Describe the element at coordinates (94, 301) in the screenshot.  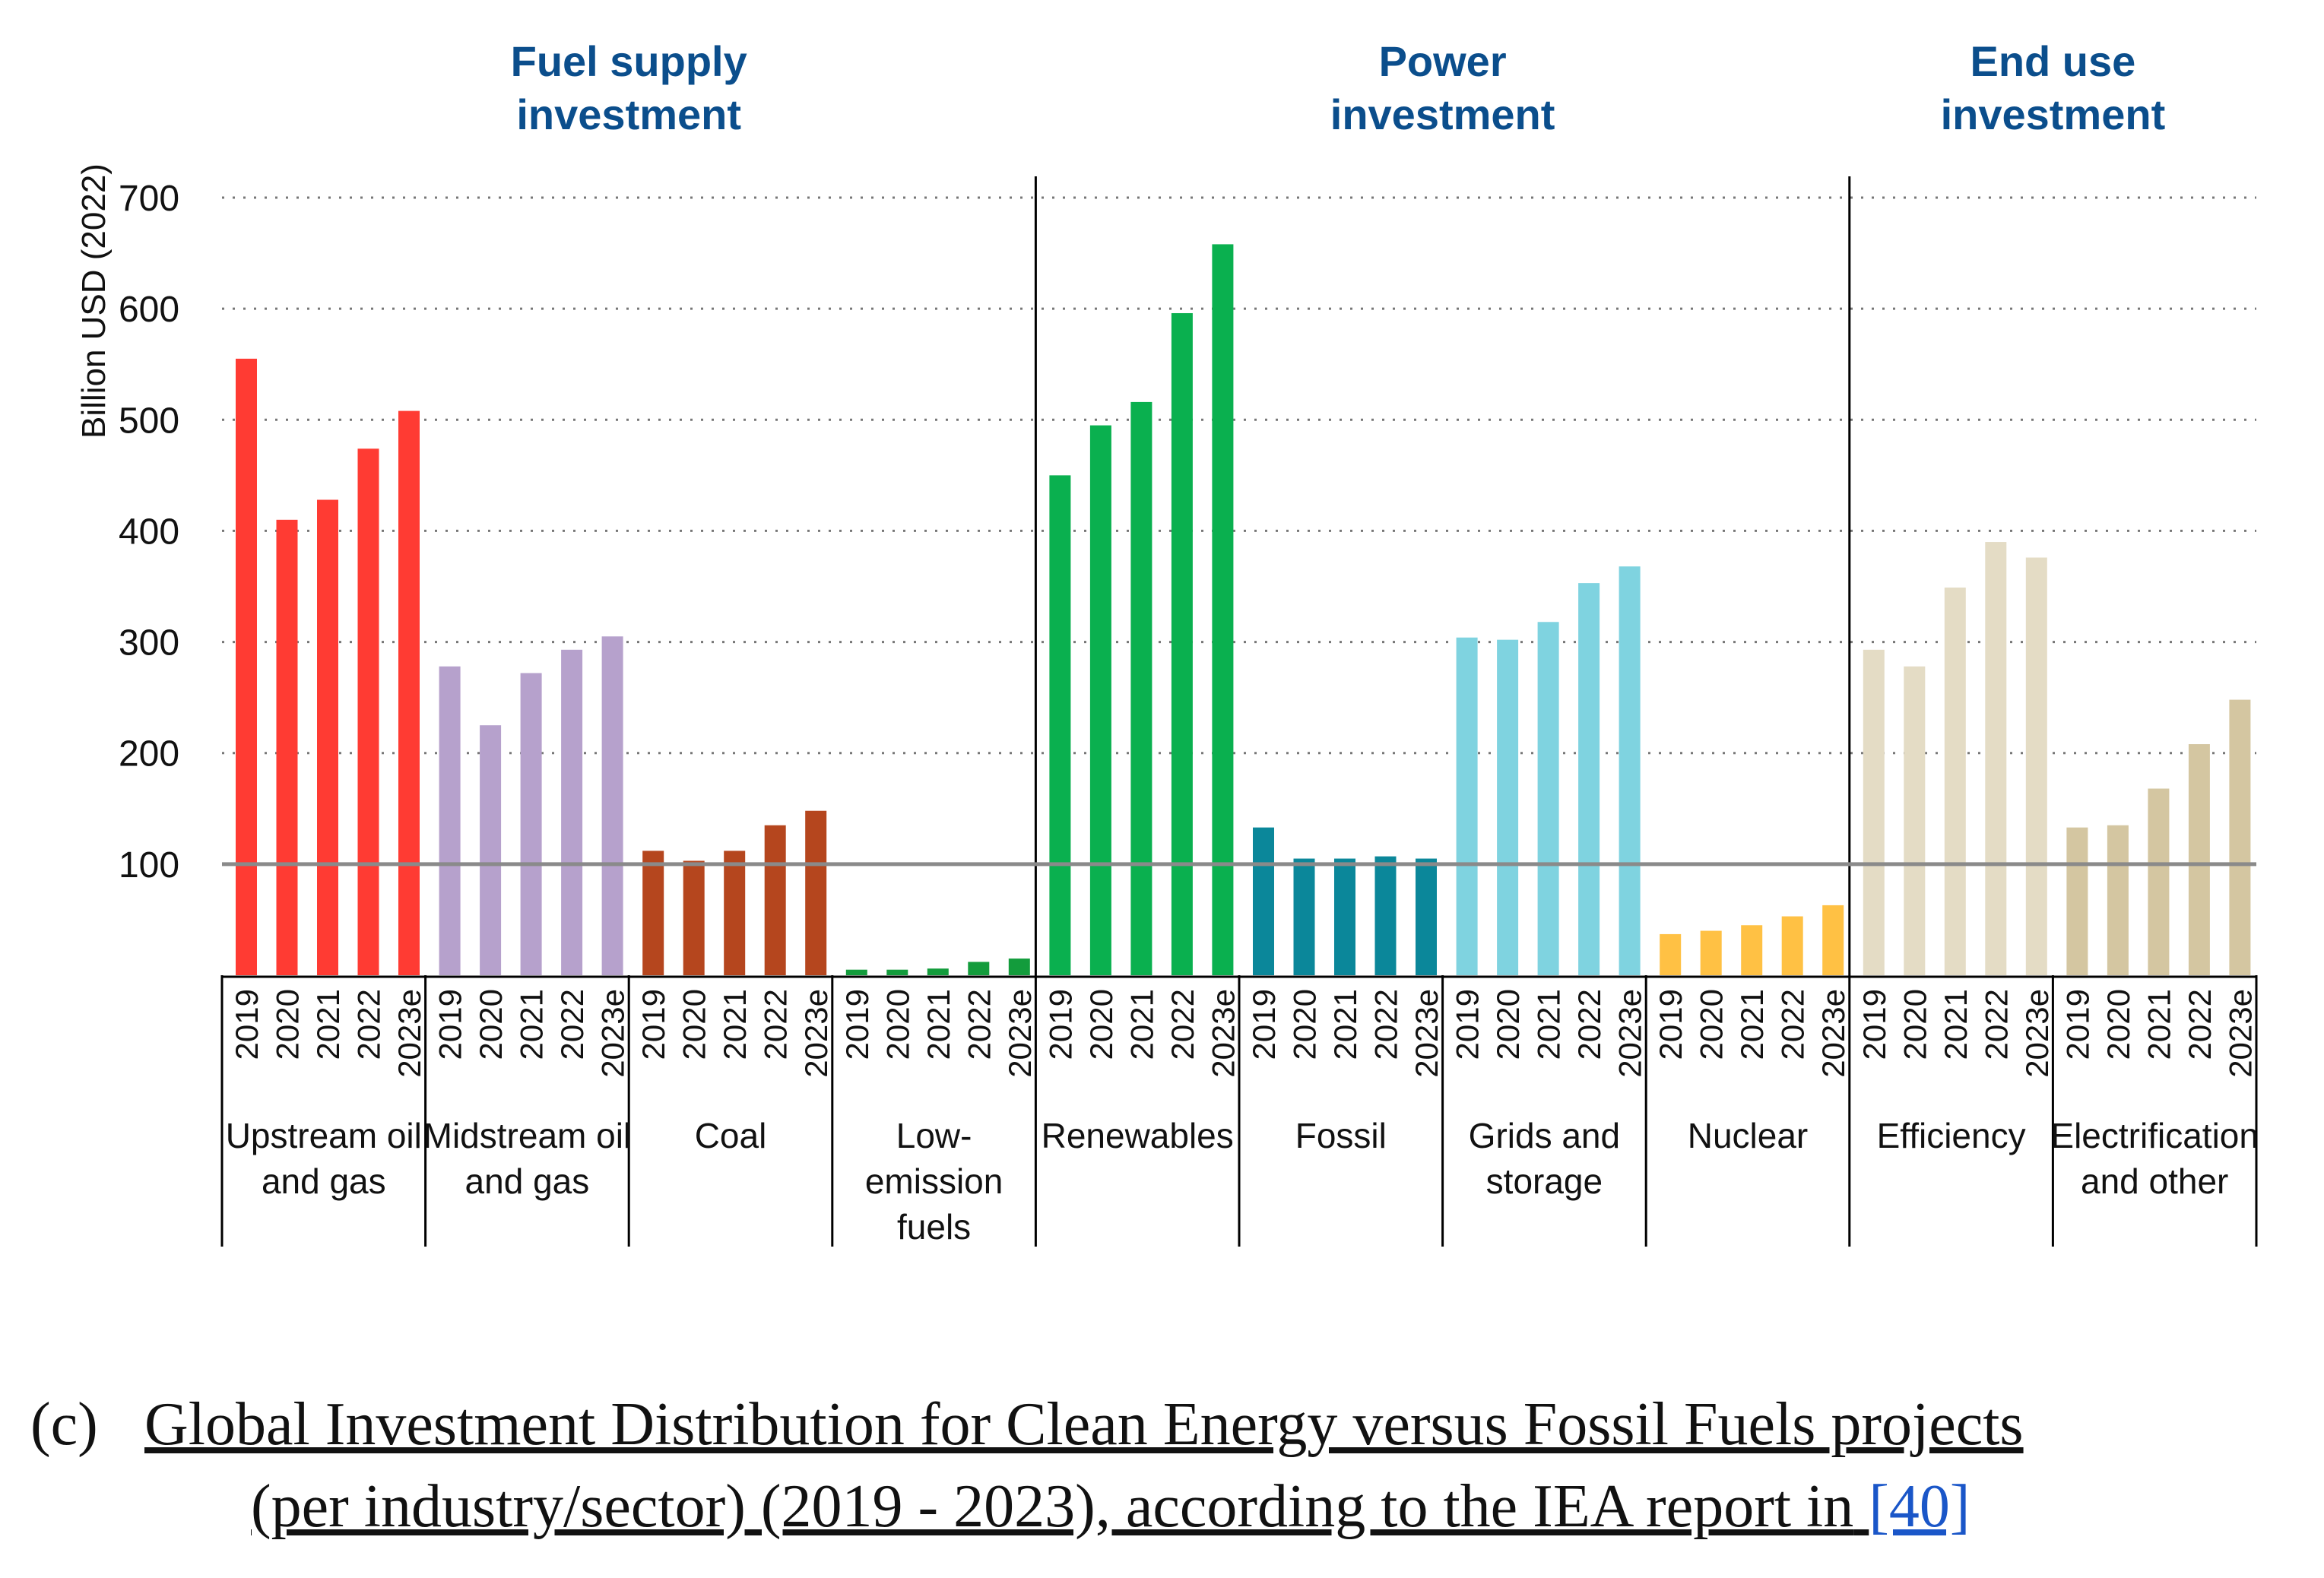
I see `y-axis-label: Billion USD (2022)` at that location.